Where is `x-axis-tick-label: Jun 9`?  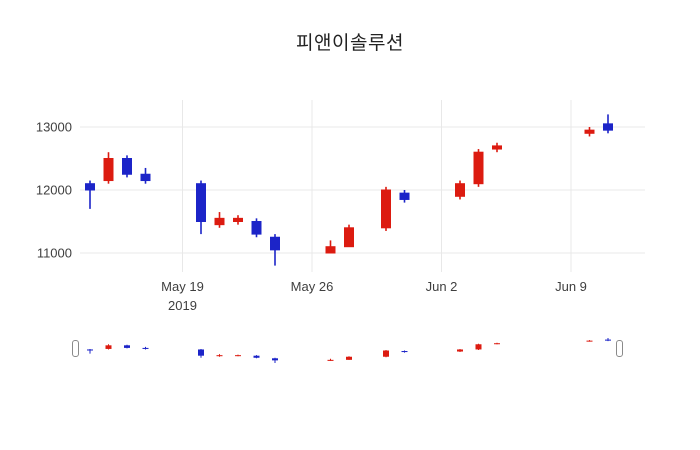 x-axis-tick-label: Jun 9 is located at coordinates (571, 286).